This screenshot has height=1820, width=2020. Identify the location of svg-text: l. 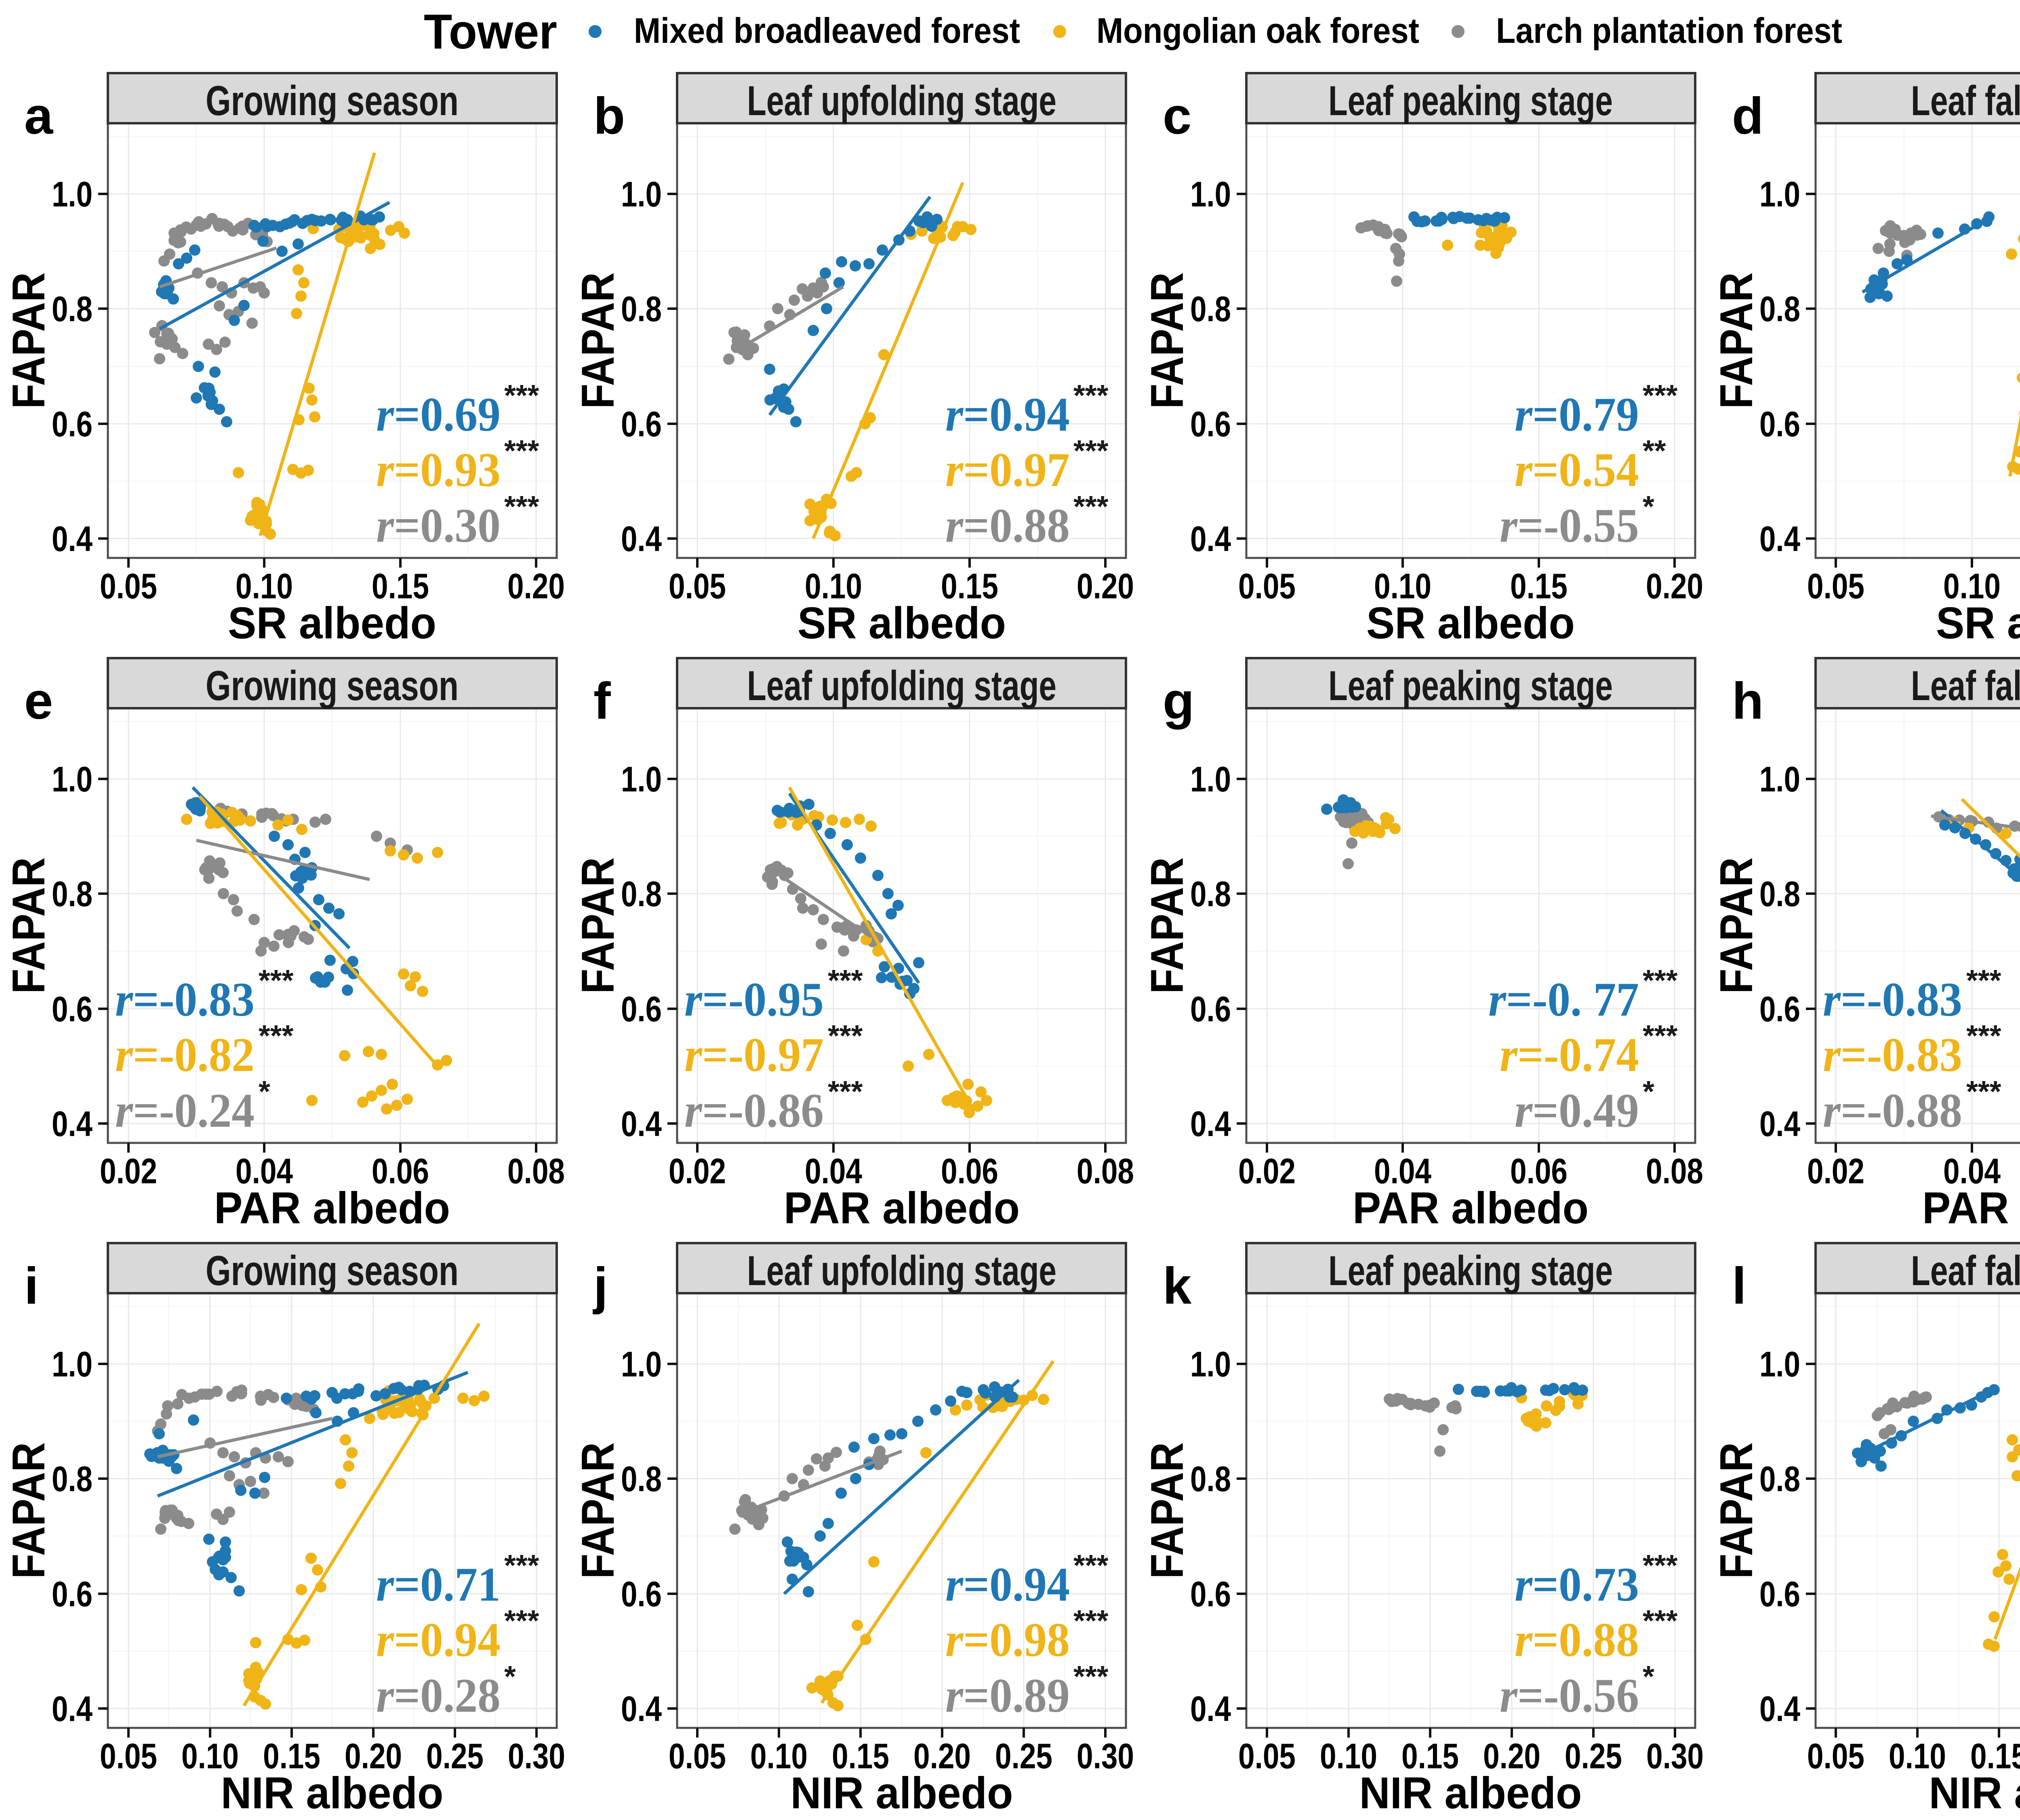
(1739, 1286).